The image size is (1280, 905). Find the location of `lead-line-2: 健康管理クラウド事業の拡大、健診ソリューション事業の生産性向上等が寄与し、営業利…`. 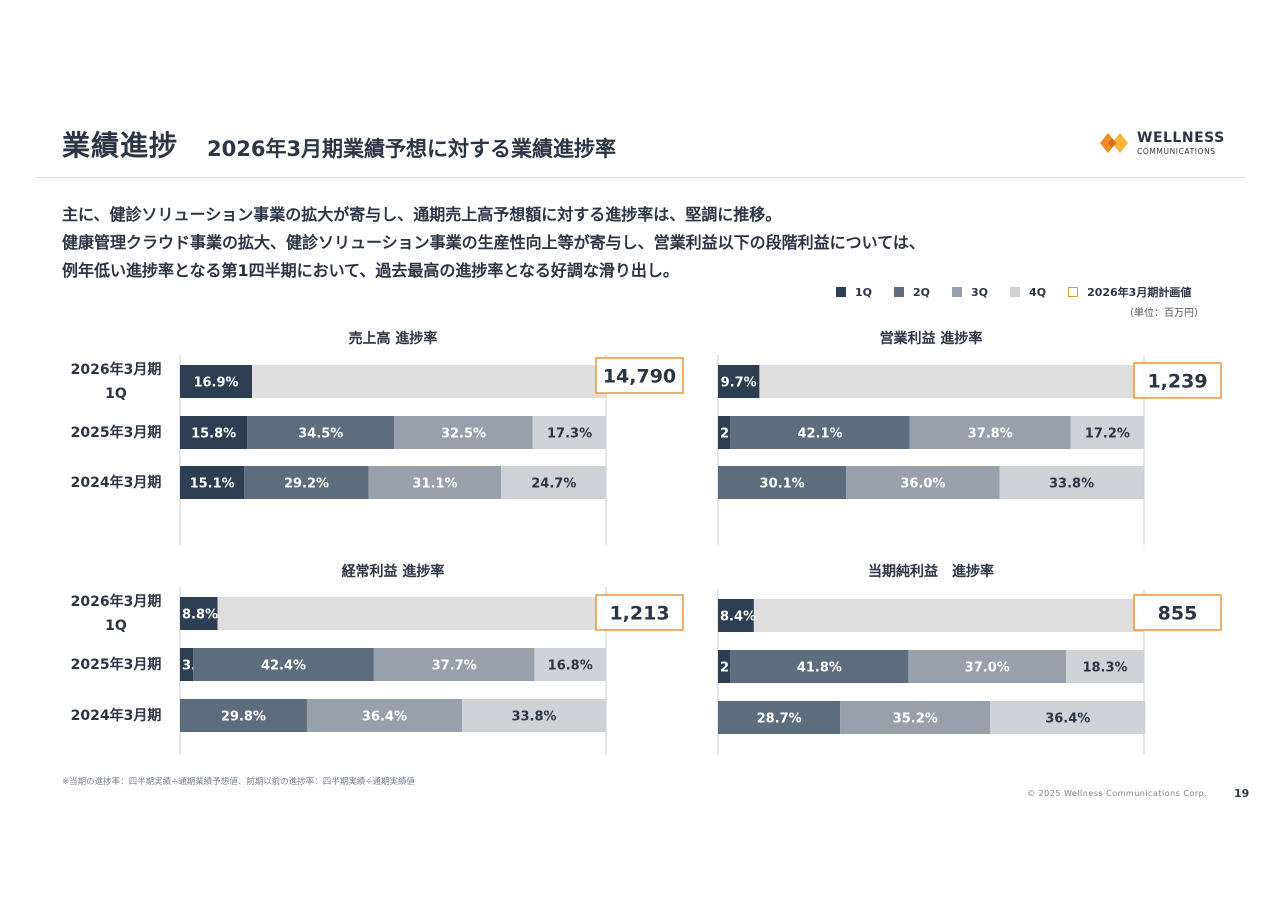

lead-line-2: 健康管理クラウド事業の拡大、健診ソリューション事業の生産性向上等が寄与し、営業利… is located at coordinates (493, 242).